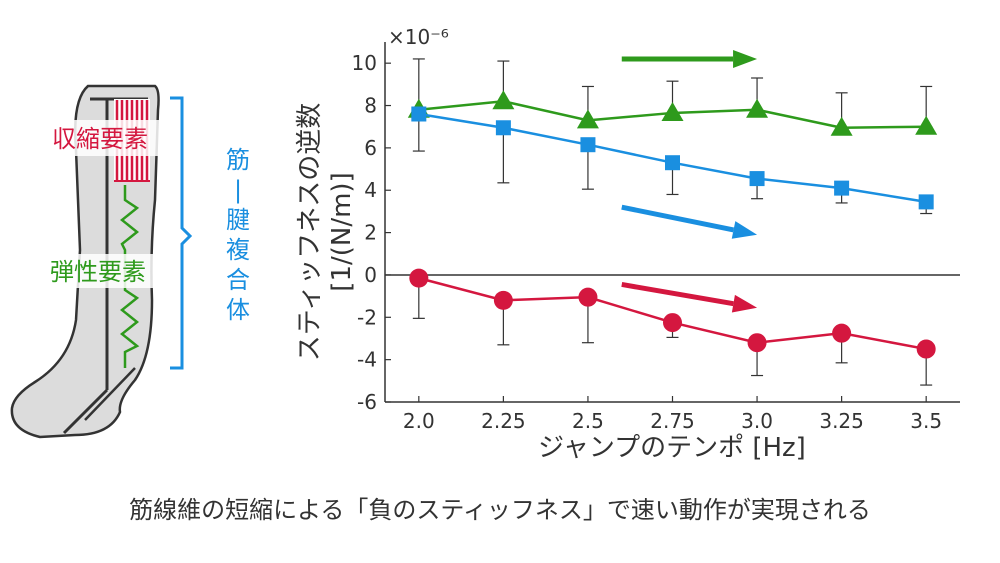 This screenshot has width=1000, height=563. Describe the element at coordinates (367, 402) in the screenshot. I see `y-tick-label: -6` at that location.